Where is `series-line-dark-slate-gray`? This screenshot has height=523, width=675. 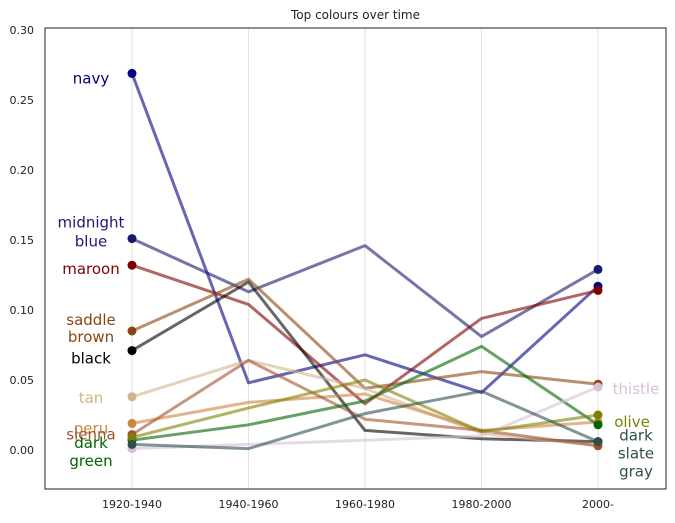 series-line-dark-slate-gray is located at coordinates (365, 420).